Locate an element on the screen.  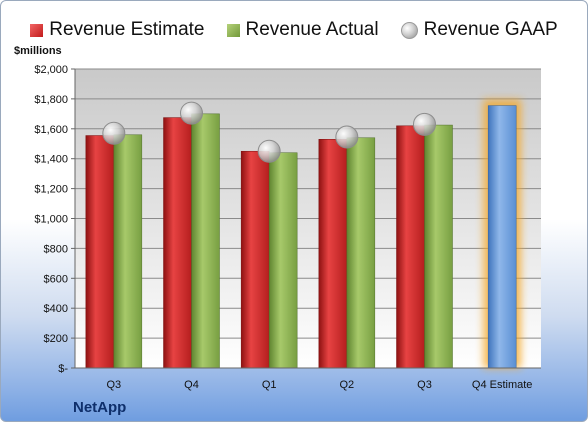
x-tick-label: Q4 is located at coordinates (191, 385).